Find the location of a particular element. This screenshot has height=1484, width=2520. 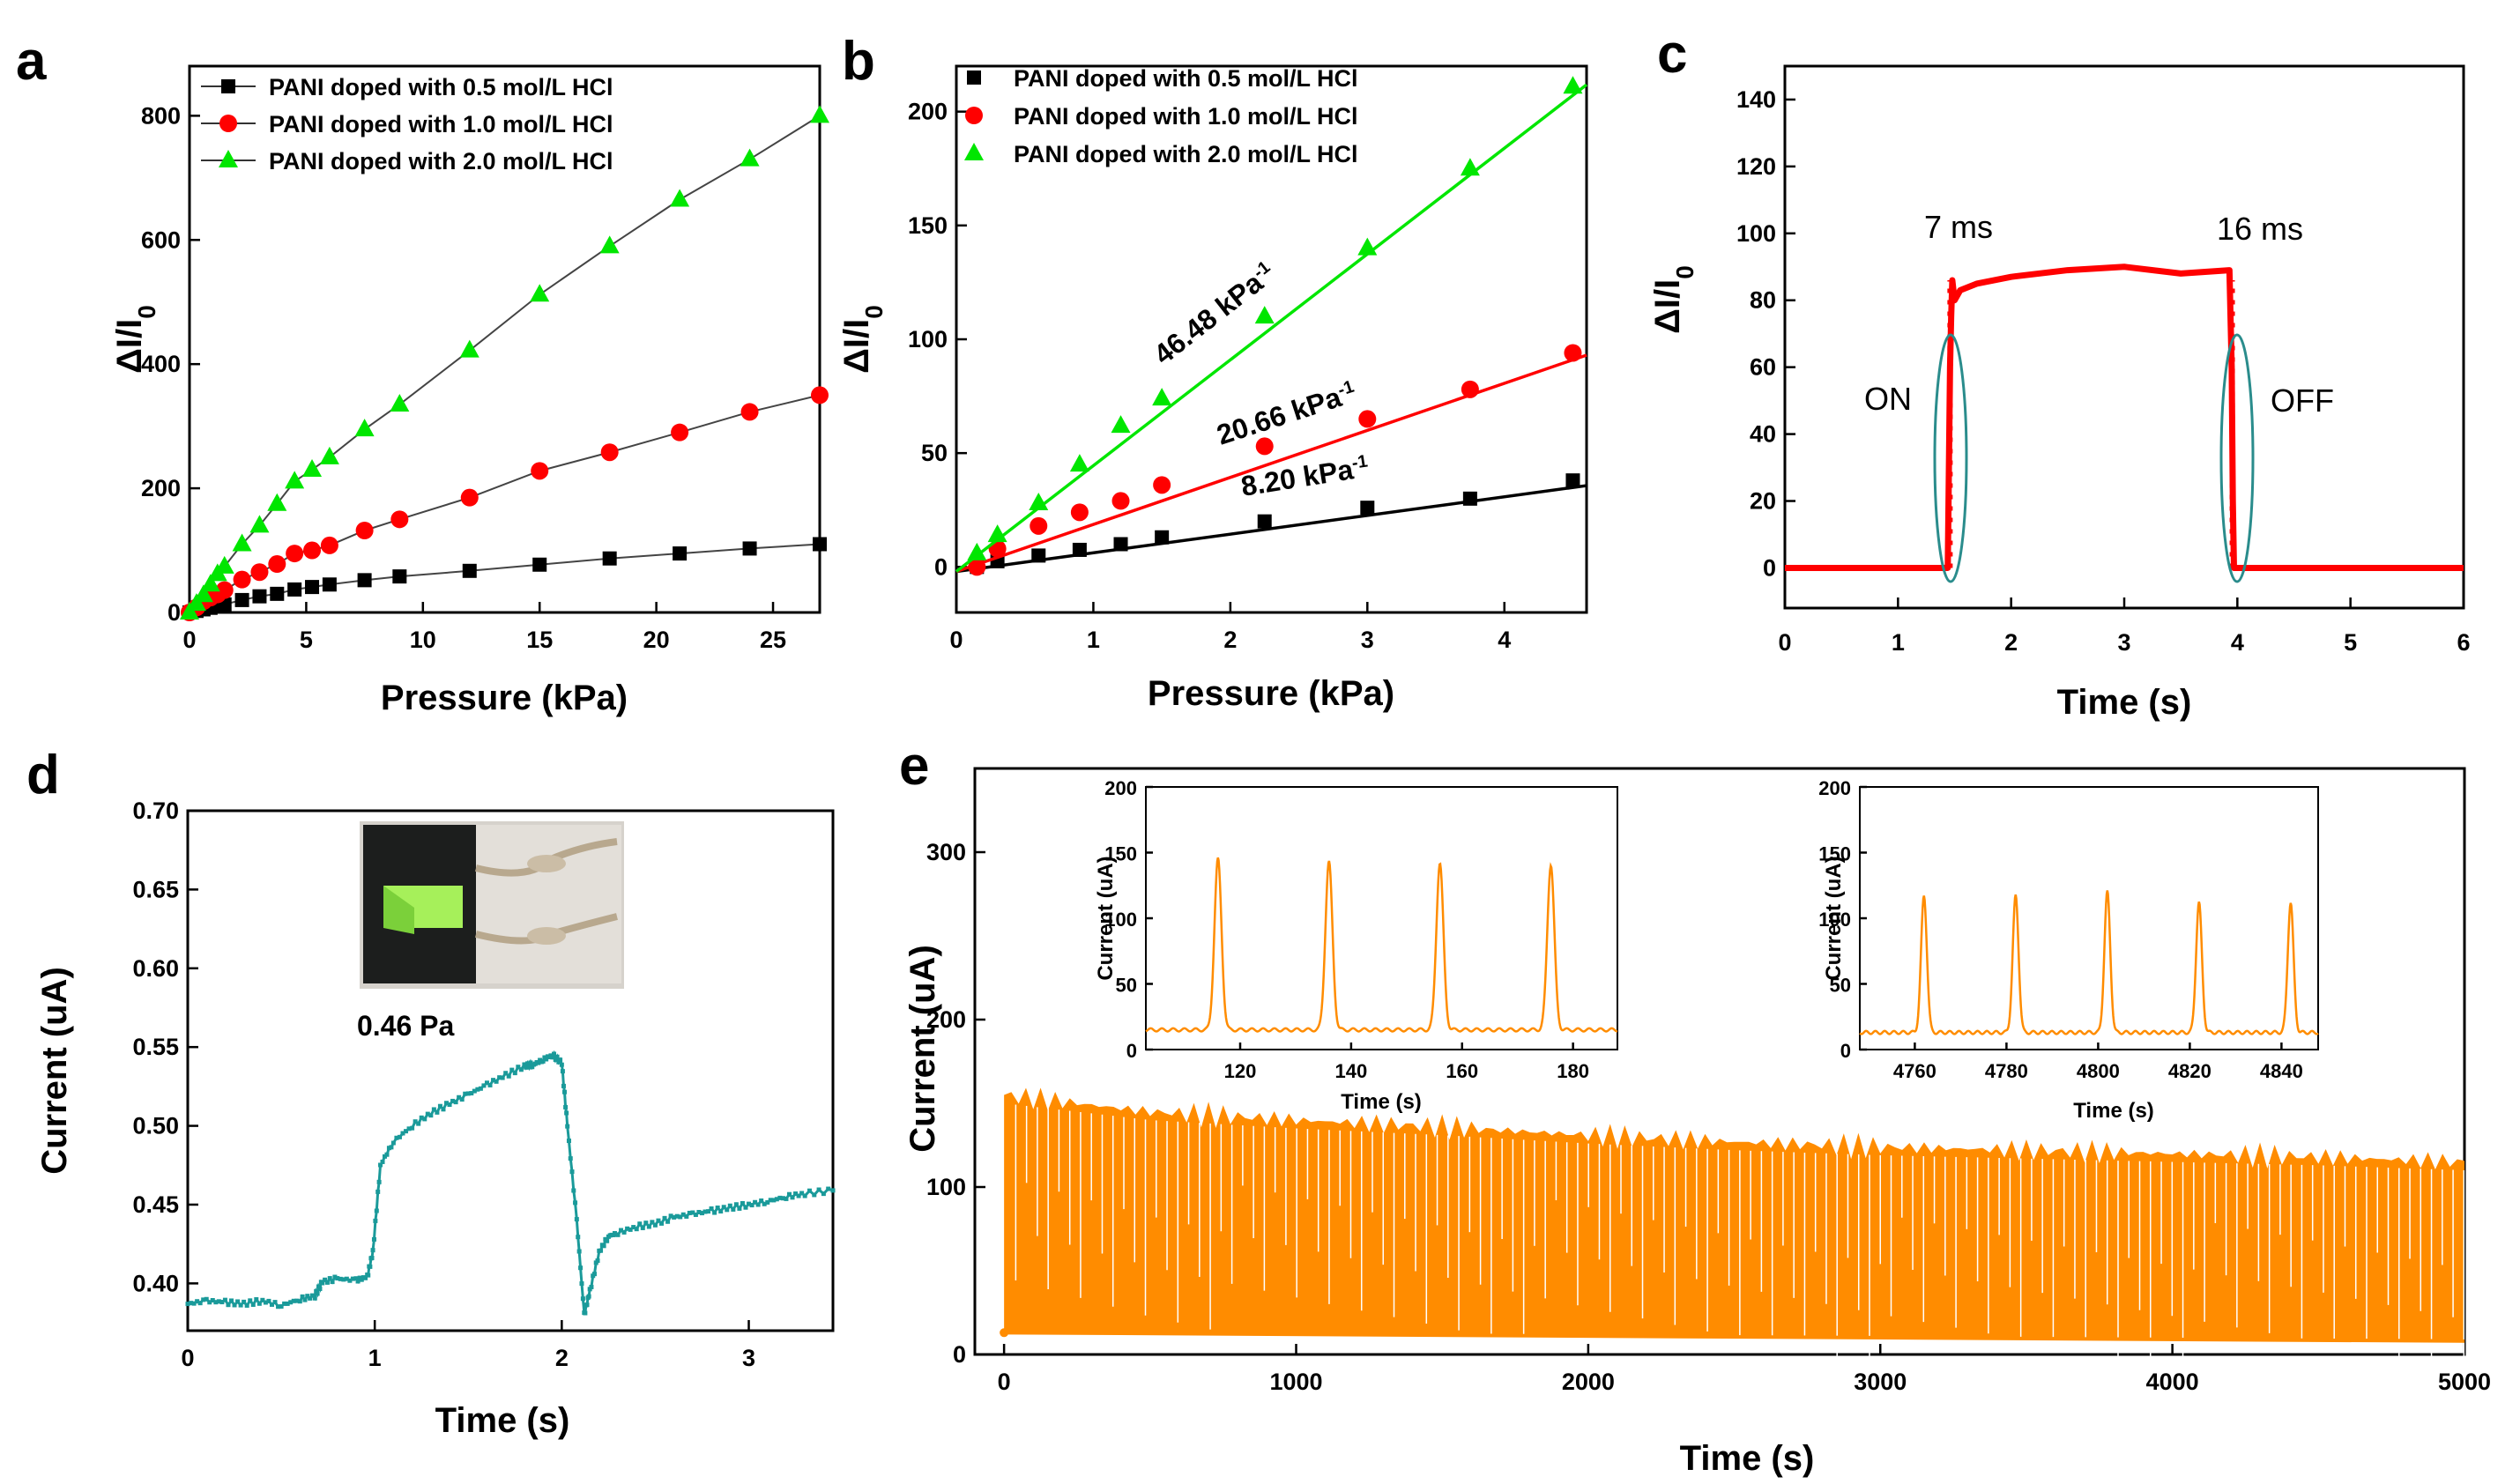

panel-a-letter: a is located at coordinates (31, 62).